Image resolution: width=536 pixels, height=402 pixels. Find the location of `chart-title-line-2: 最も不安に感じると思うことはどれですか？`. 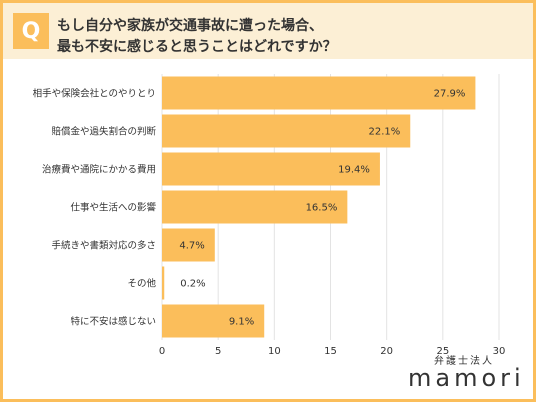

chart-title-line-2: 最も不安に感じると思うことはどれですか？ is located at coordinates (197, 47).